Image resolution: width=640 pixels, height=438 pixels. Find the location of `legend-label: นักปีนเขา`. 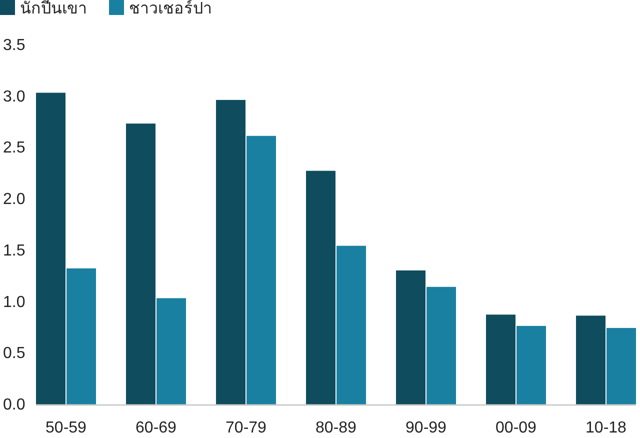

legend-label: นักปีนเขา is located at coordinates (53, 9).